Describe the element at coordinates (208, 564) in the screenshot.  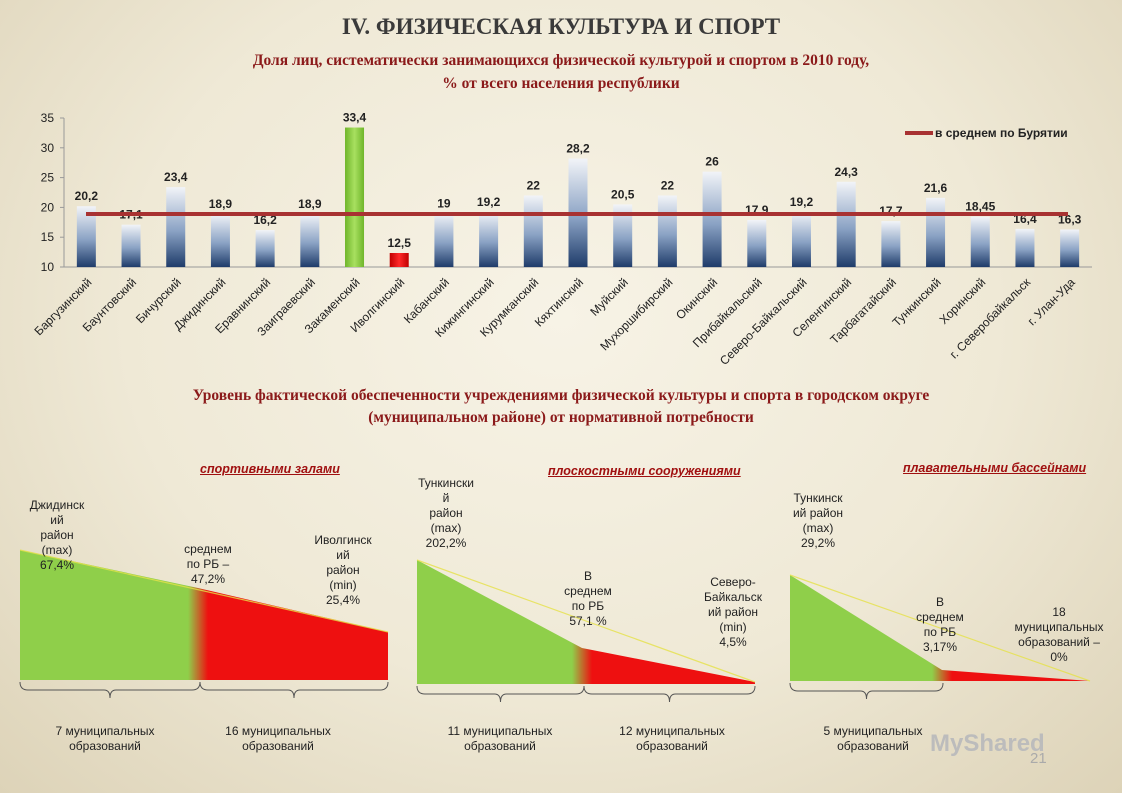
I see `avg-label: среднем по РБ –47,2%` at that location.